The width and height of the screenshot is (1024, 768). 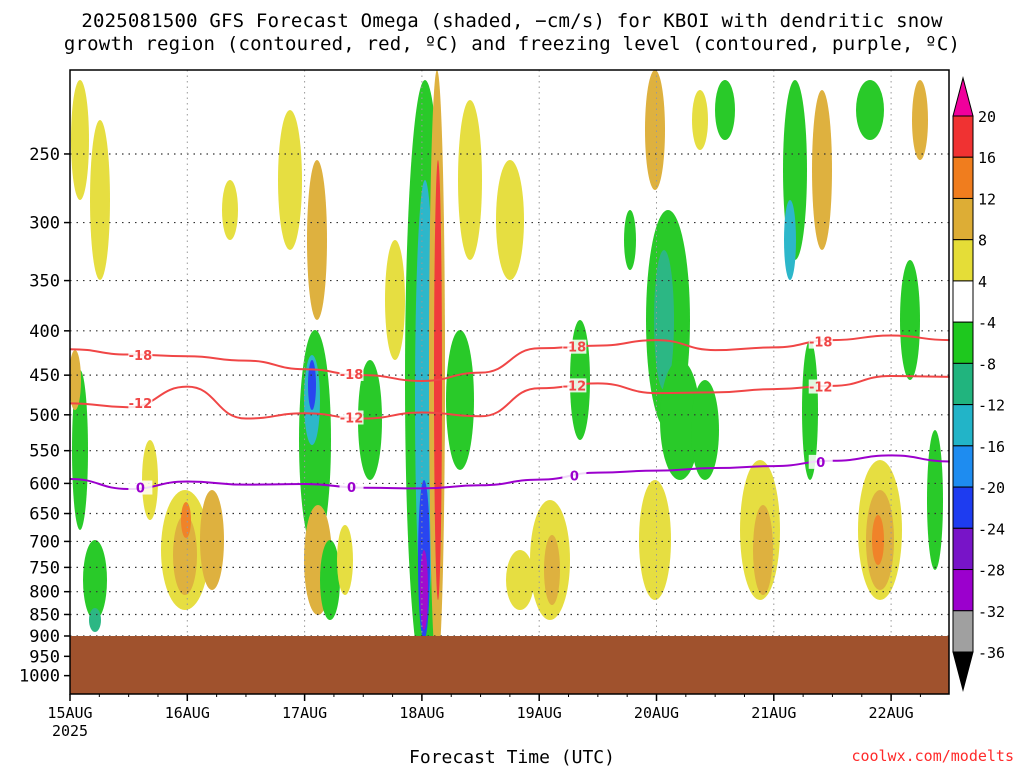 What do you see at coordinates (39, 677) in the screenshot?
I see `y-tick-label: 1000` at bounding box center [39, 677].